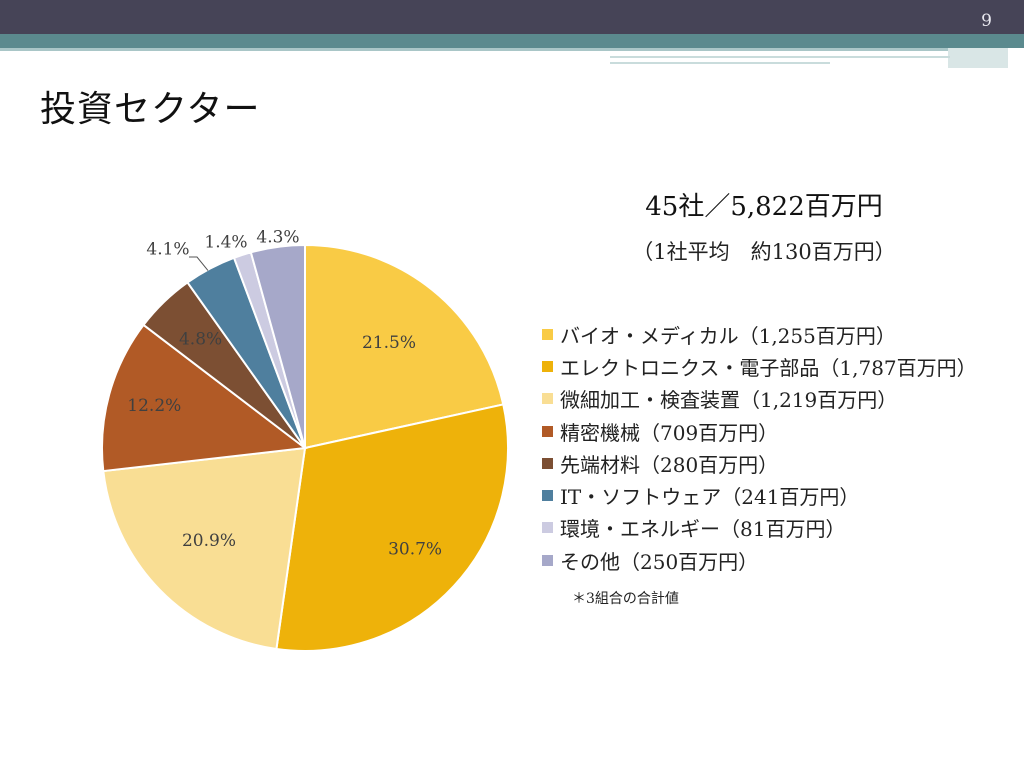  I want to click on legend-item: エレクトロニクス・電子部品（1,787百万円）, so click(759, 366).